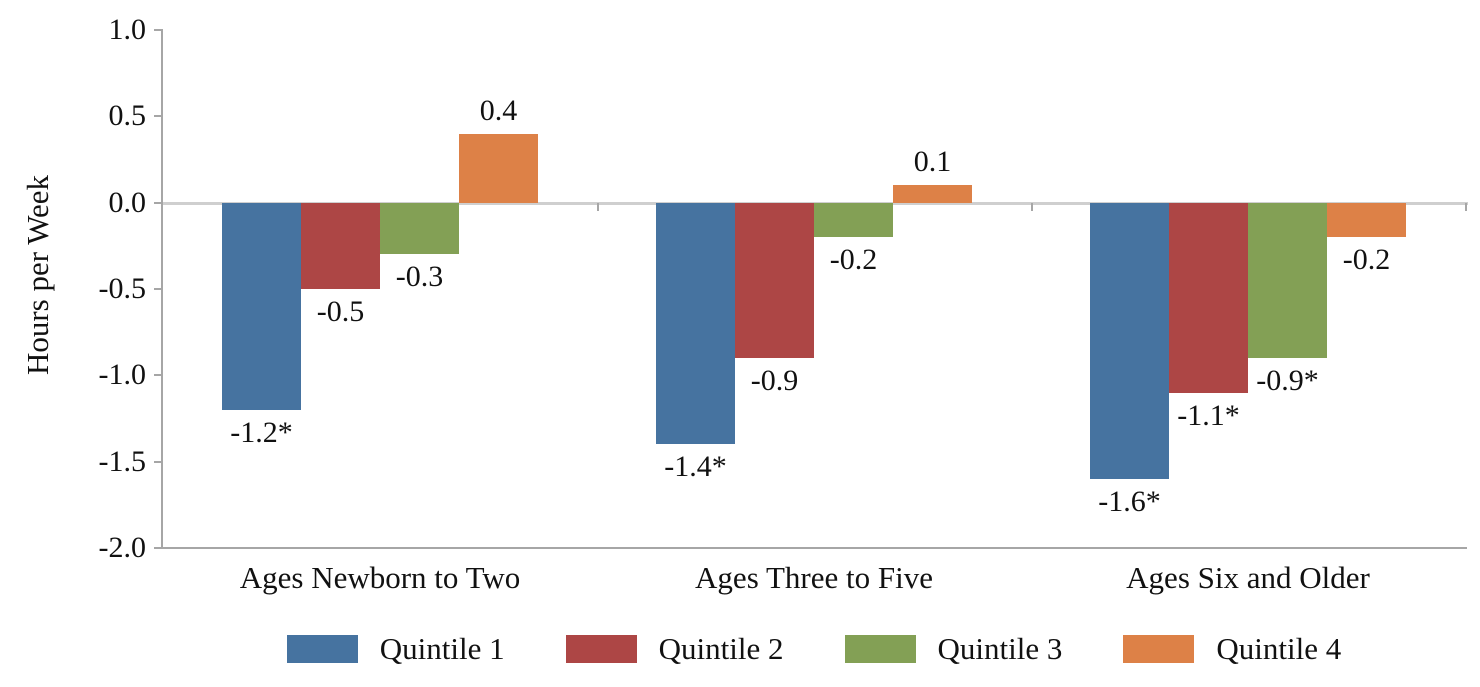 Image resolution: width=1480 pixels, height=687 pixels. Describe the element at coordinates (814, 577) in the screenshot. I see `x-category-label: Ages Three to Five` at that location.